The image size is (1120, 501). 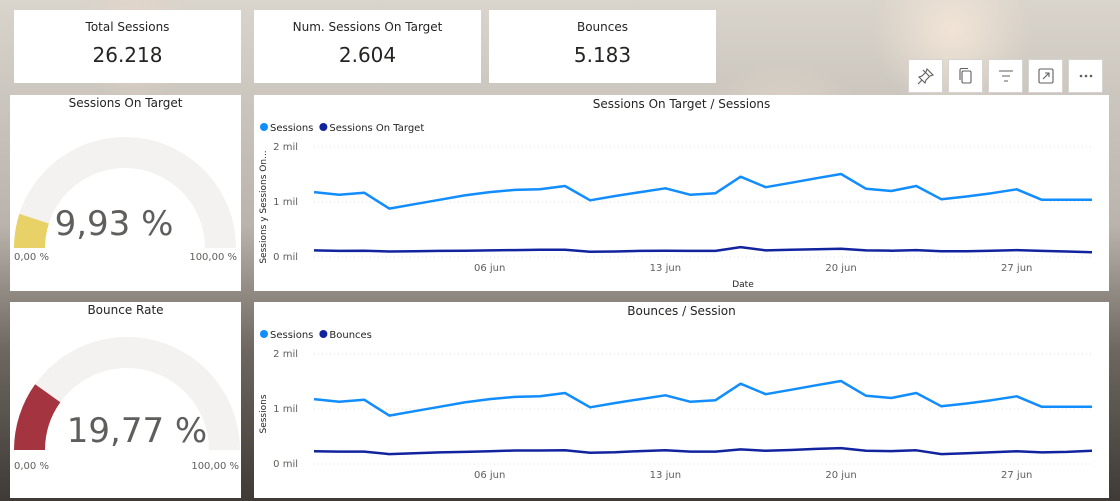 What do you see at coordinates (602, 55) in the screenshot?
I see `kpi-value: 5.183` at bounding box center [602, 55].